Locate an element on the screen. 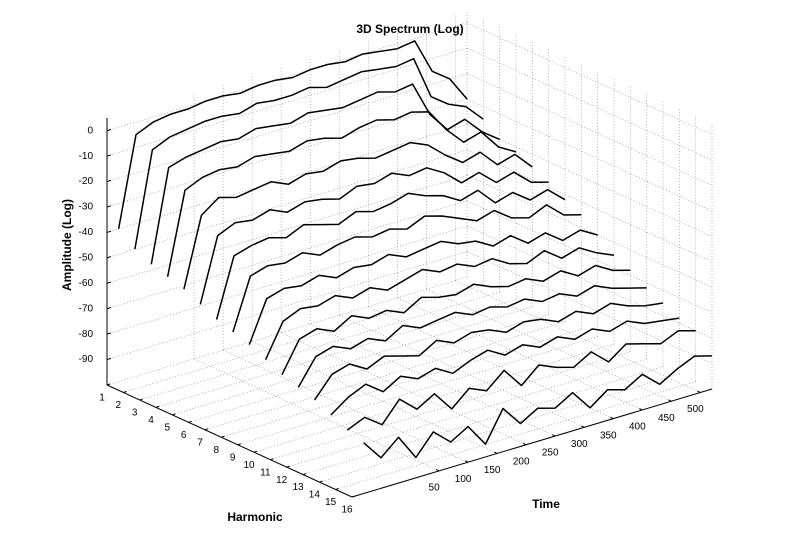  x-tick-label: 6 is located at coordinates (184, 435).